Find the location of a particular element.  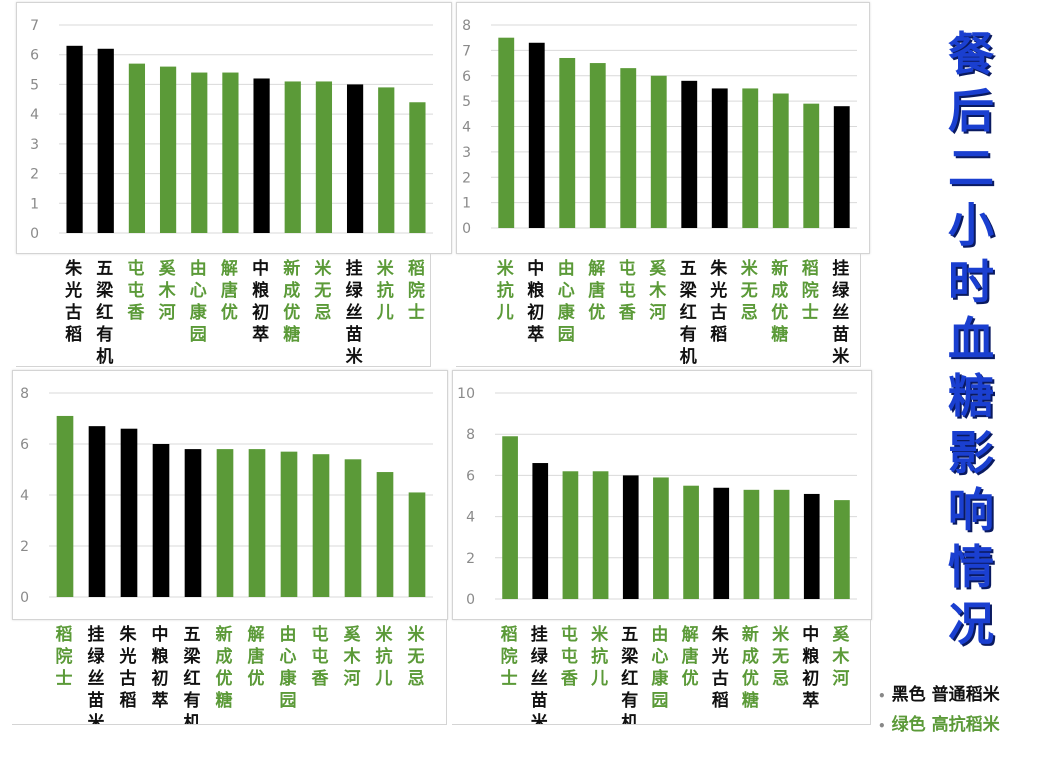

category-label: 朱光古稻 is located at coordinates (74, 302).